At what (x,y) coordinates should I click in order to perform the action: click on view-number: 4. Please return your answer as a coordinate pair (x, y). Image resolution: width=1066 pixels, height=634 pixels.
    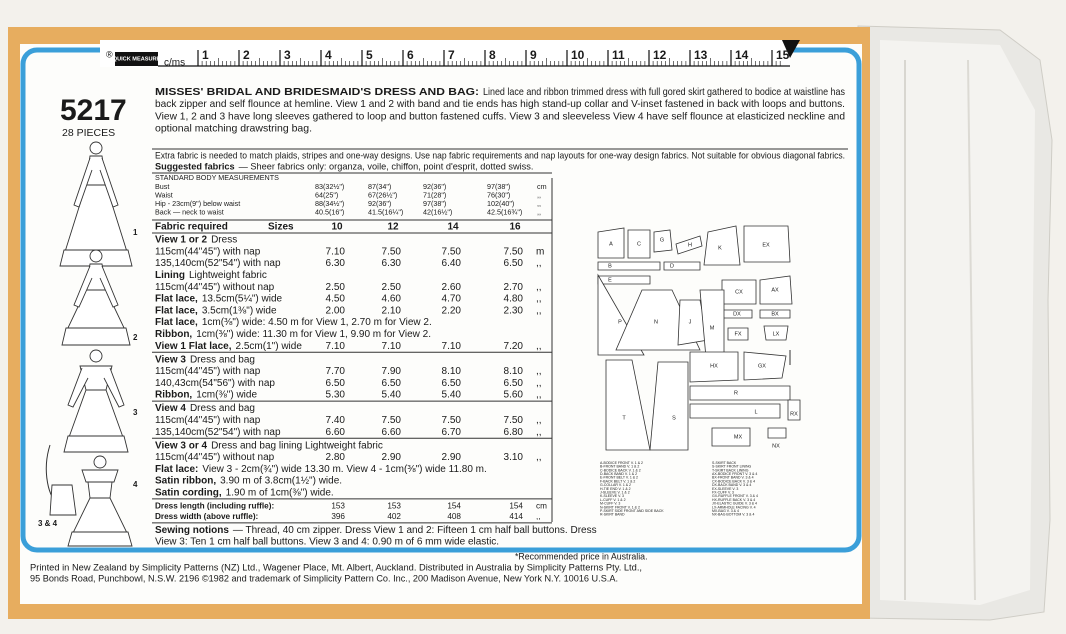
    Looking at the image, I should click on (135, 484).